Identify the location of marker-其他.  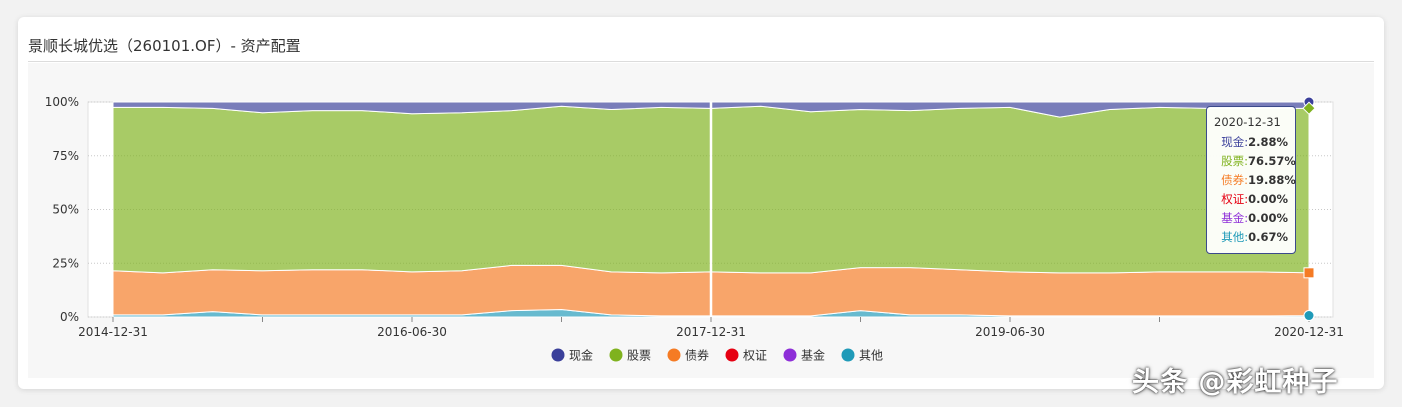
(1309, 316).